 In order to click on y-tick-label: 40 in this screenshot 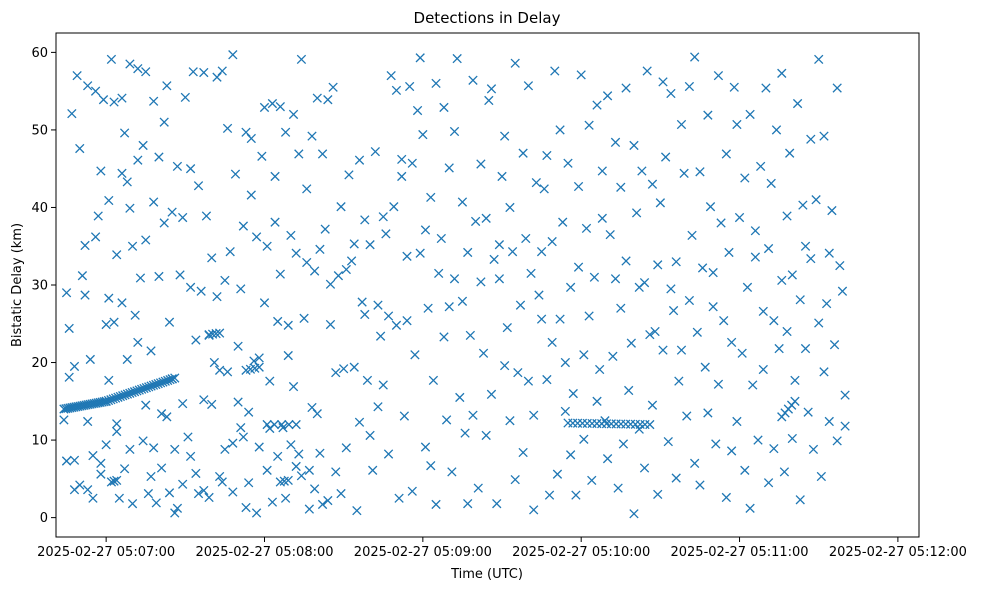, I will do `click(39, 208)`.